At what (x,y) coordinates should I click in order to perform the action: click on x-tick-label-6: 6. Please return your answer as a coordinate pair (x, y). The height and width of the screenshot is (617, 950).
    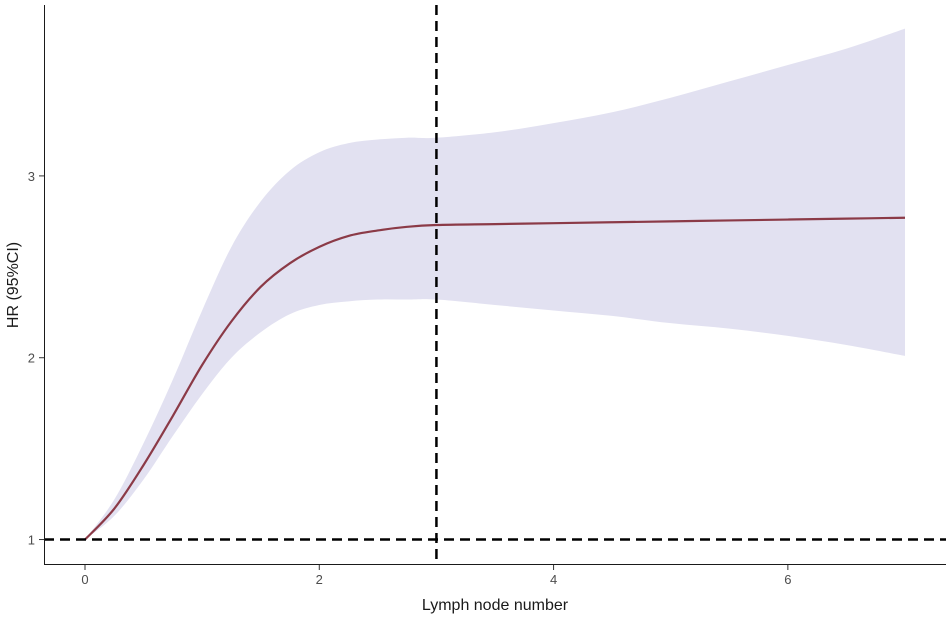
    Looking at the image, I should click on (787, 579).